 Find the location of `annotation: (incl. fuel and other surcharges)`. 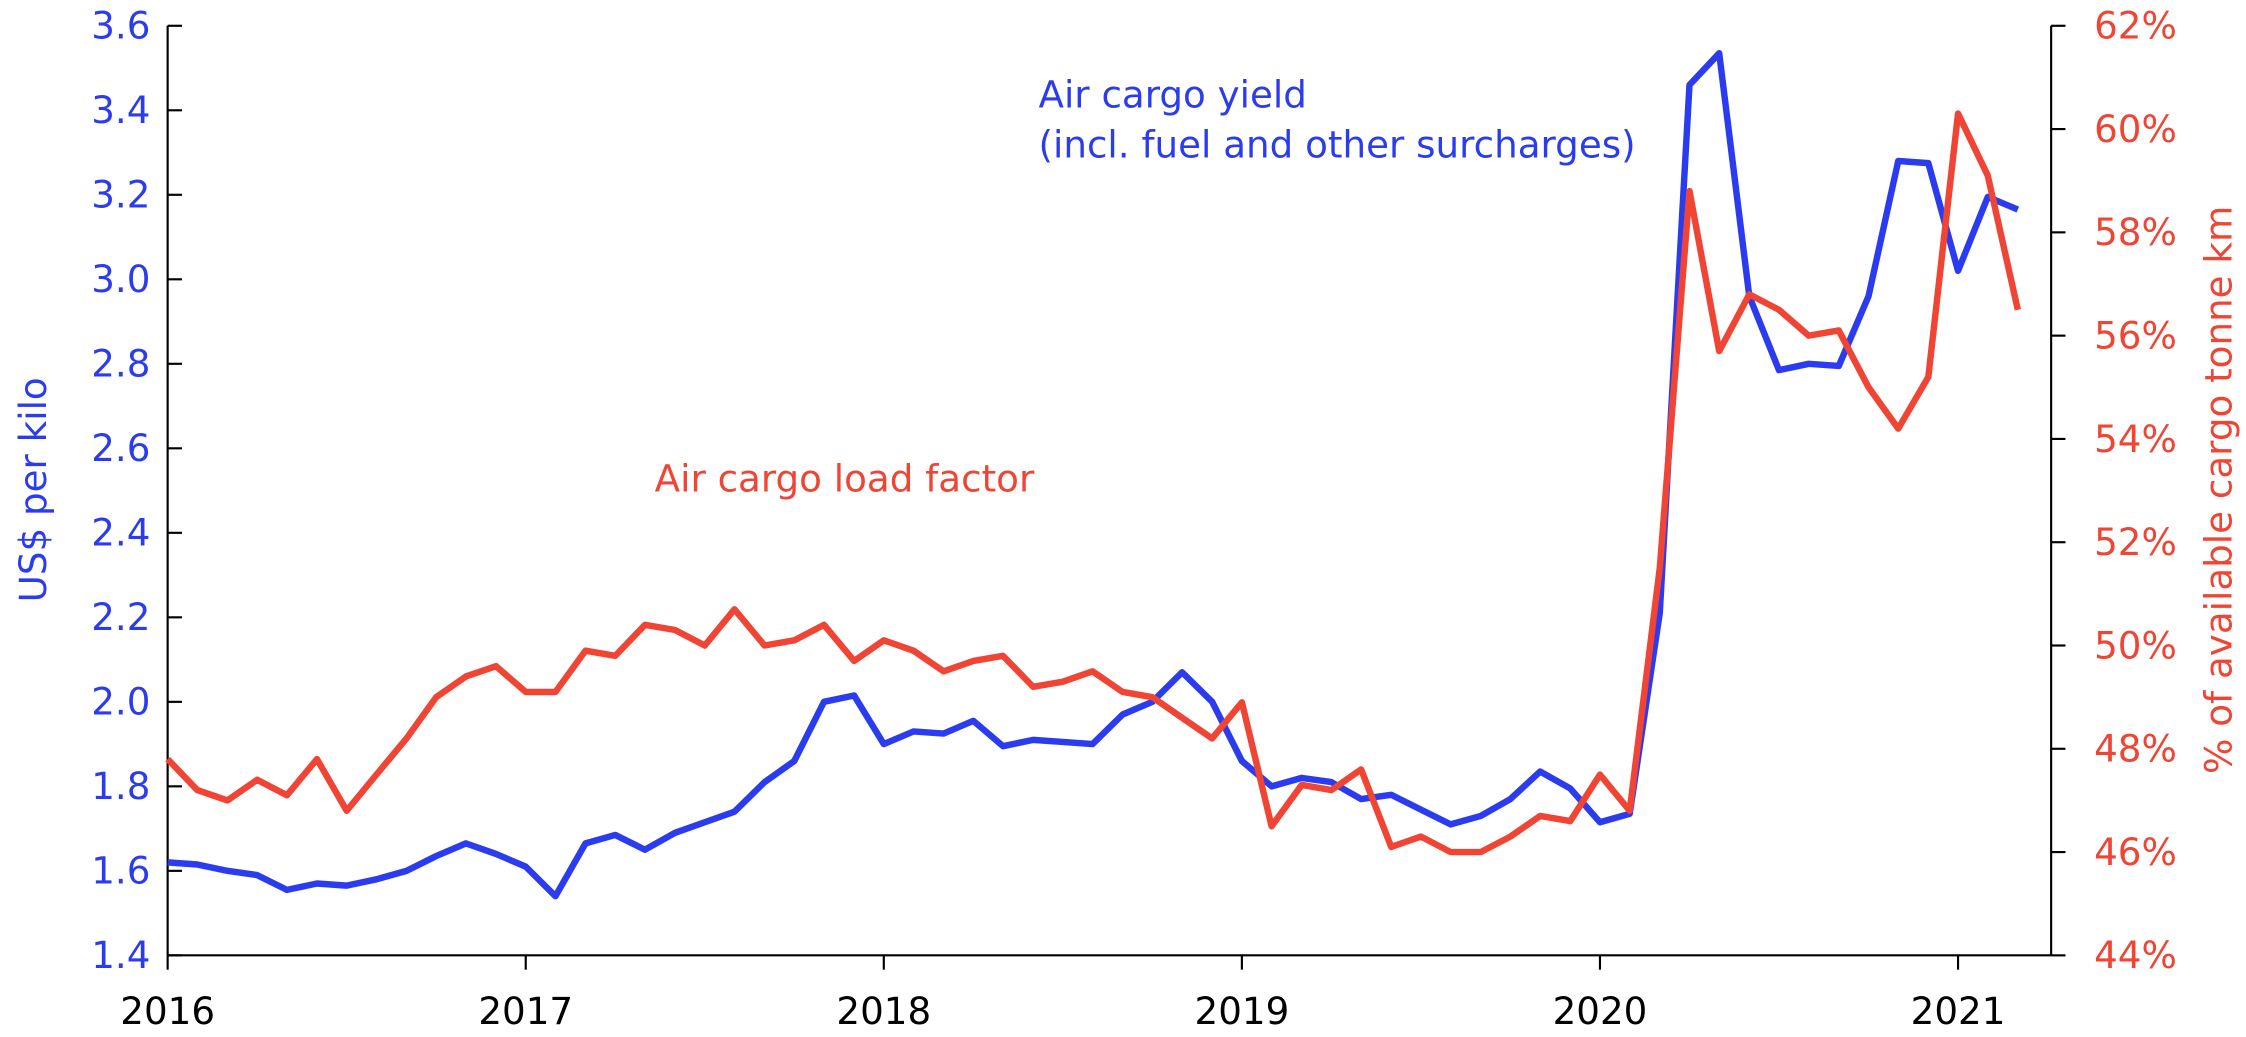

annotation: (incl. fuel and other surcharges) is located at coordinates (1336, 145).